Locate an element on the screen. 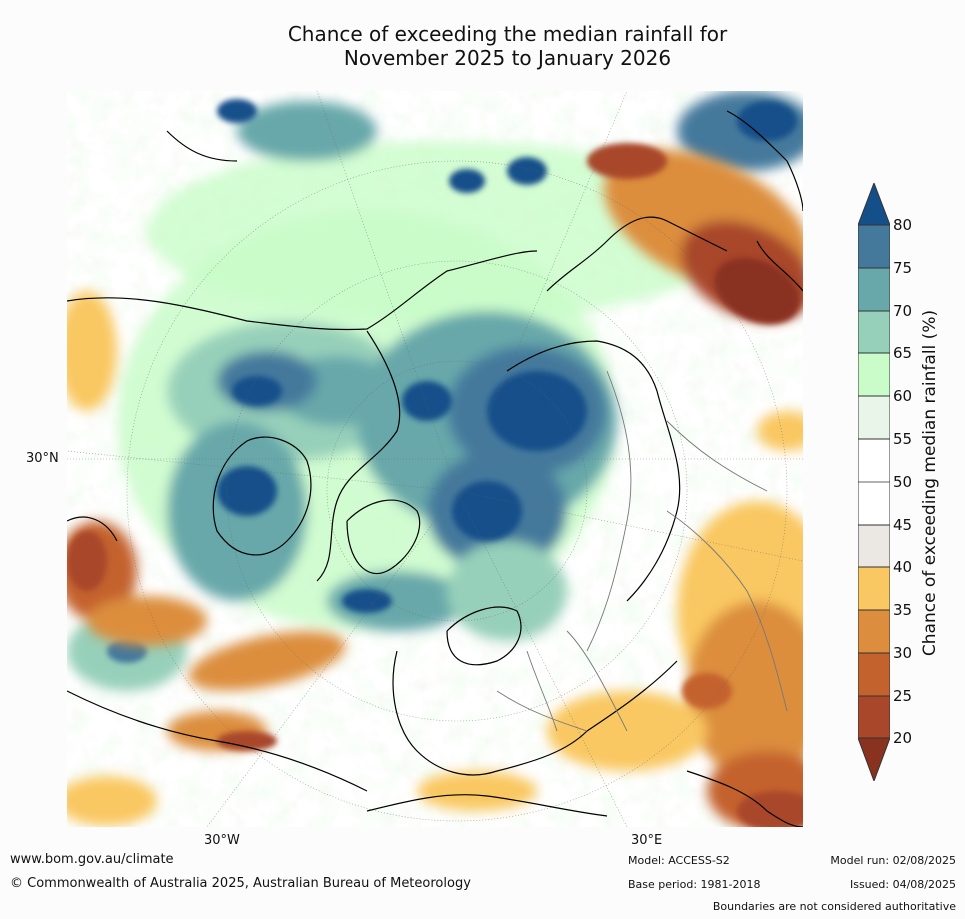  colorbar-tick-60: 60 is located at coordinates (903, 396).